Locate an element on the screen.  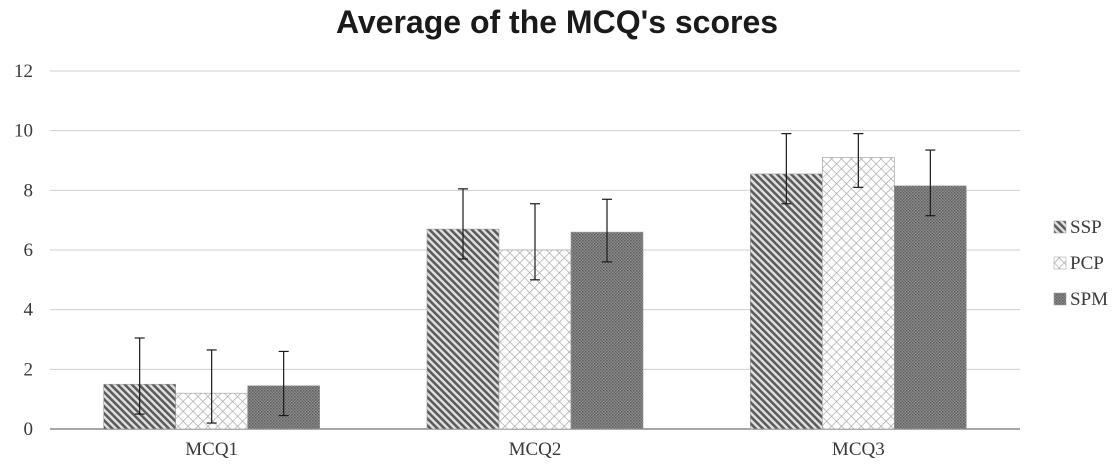
legend: SSP PCP SPM is located at coordinates (1080, 263).